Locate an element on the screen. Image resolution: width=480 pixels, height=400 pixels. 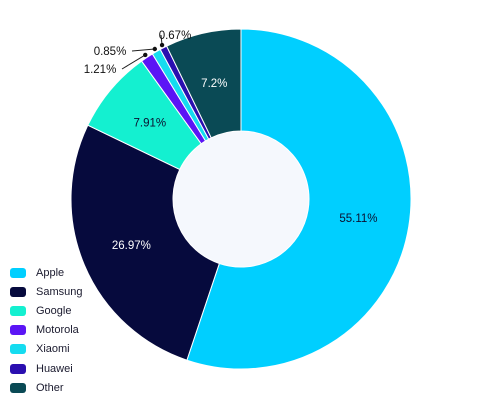
legend-item: Other is located at coordinates (46, 387).